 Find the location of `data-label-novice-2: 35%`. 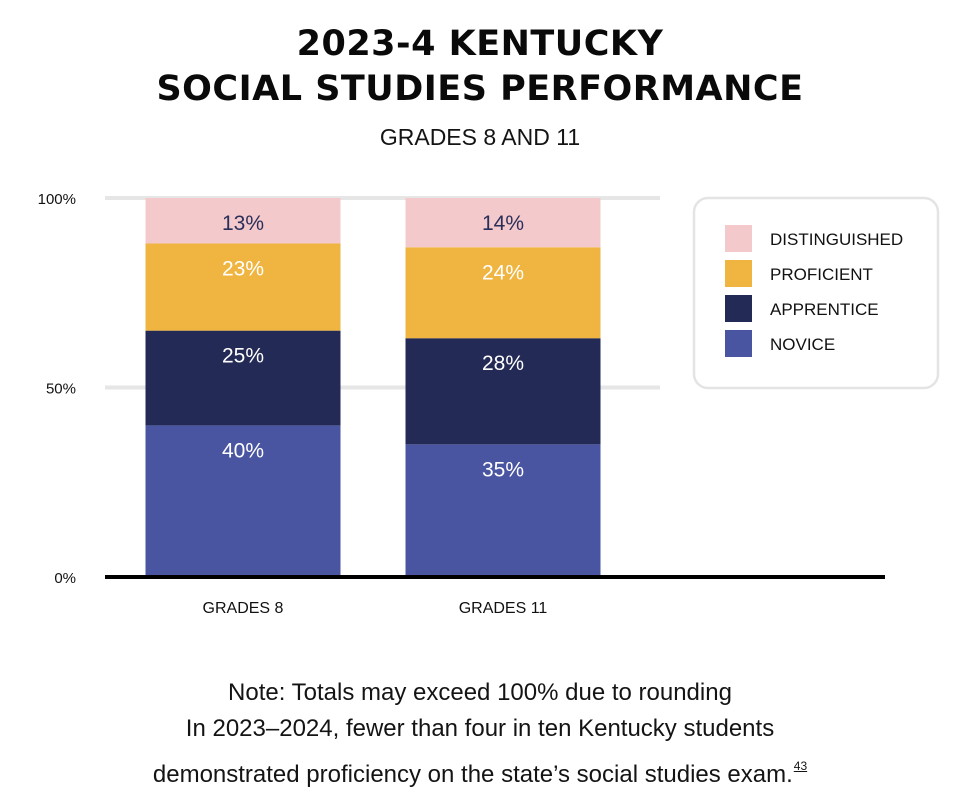

data-label-novice-2: 35% is located at coordinates (503, 469).